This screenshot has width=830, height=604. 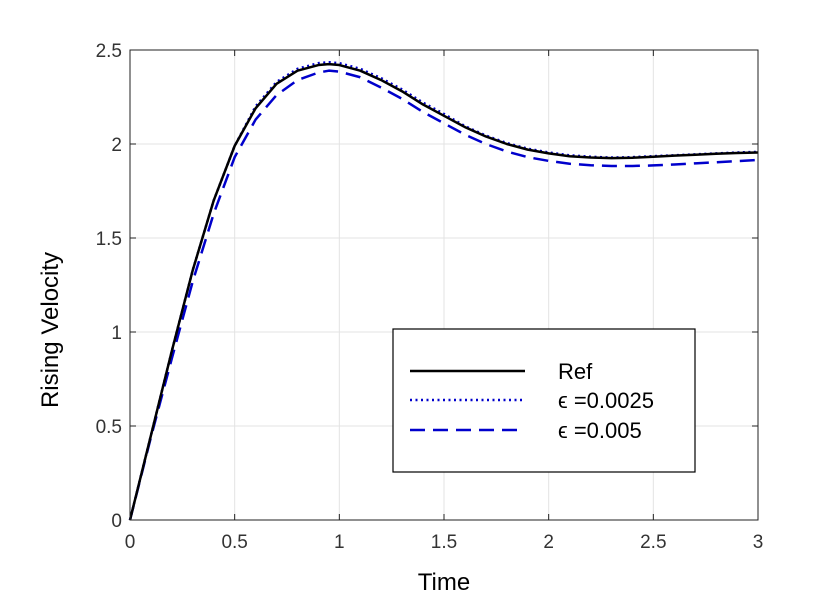 I want to click on x-tick-label: 1, so click(x=339, y=542).